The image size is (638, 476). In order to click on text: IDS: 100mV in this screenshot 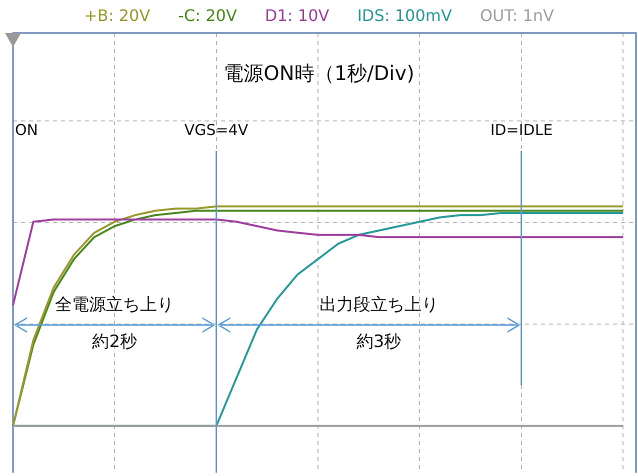, I will do `click(404, 15)`.